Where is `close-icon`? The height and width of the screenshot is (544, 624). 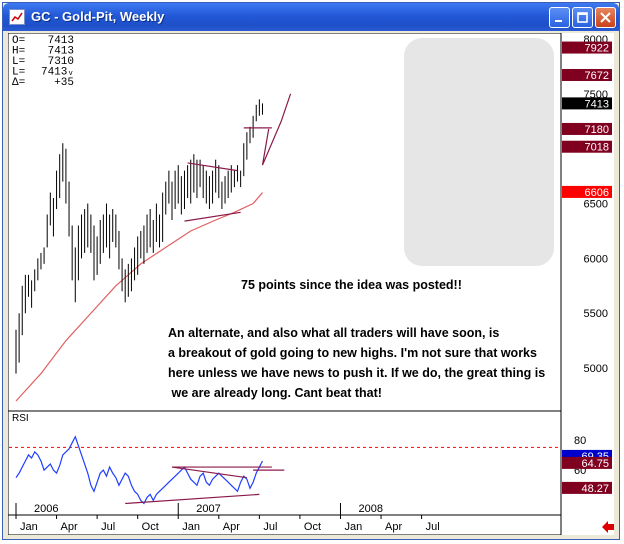 close-icon is located at coordinates (605, 17).